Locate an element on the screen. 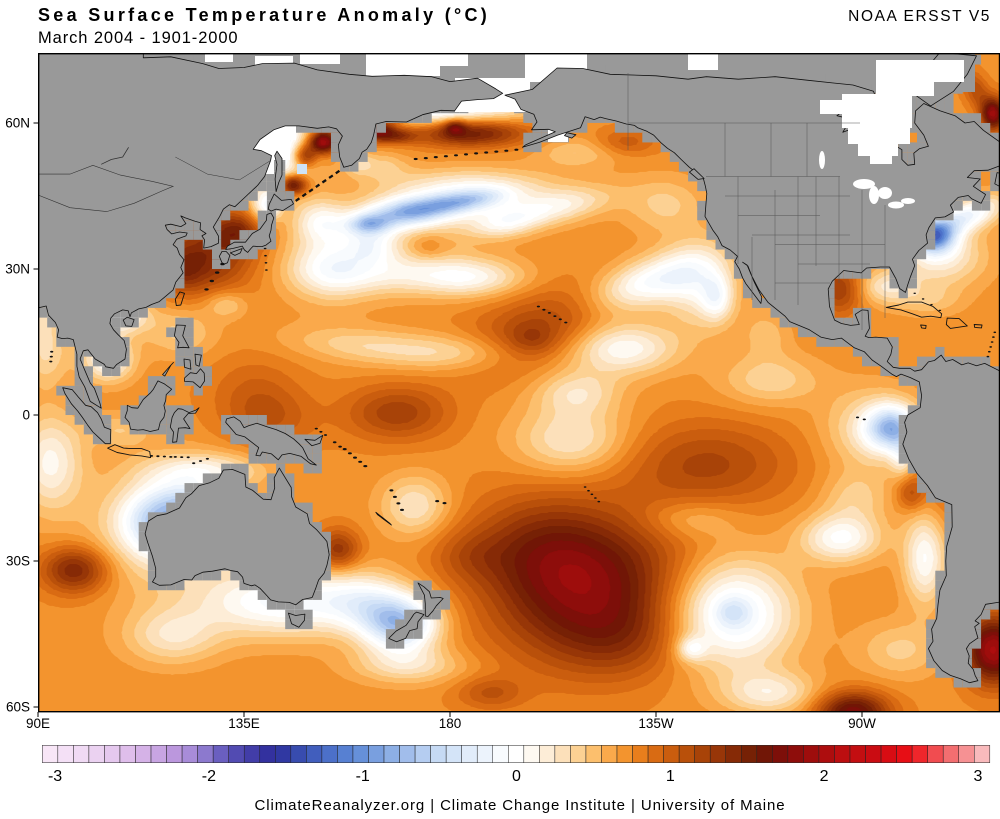 The image size is (1000, 819). svg-text: 135W is located at coordinates (656, 723).